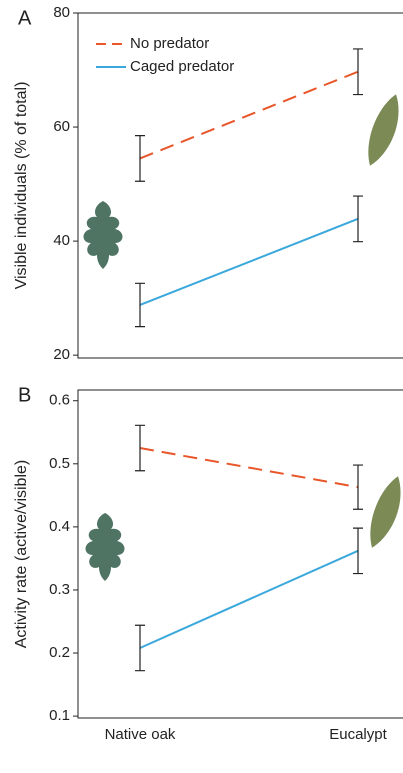 Image resolution: width=403 pixels, height=773 pixels. What do you see at coordinates (358, 734) in the screenshot?
I see `x-tick-label: Eucalypt` at bounding box center [358, 734].